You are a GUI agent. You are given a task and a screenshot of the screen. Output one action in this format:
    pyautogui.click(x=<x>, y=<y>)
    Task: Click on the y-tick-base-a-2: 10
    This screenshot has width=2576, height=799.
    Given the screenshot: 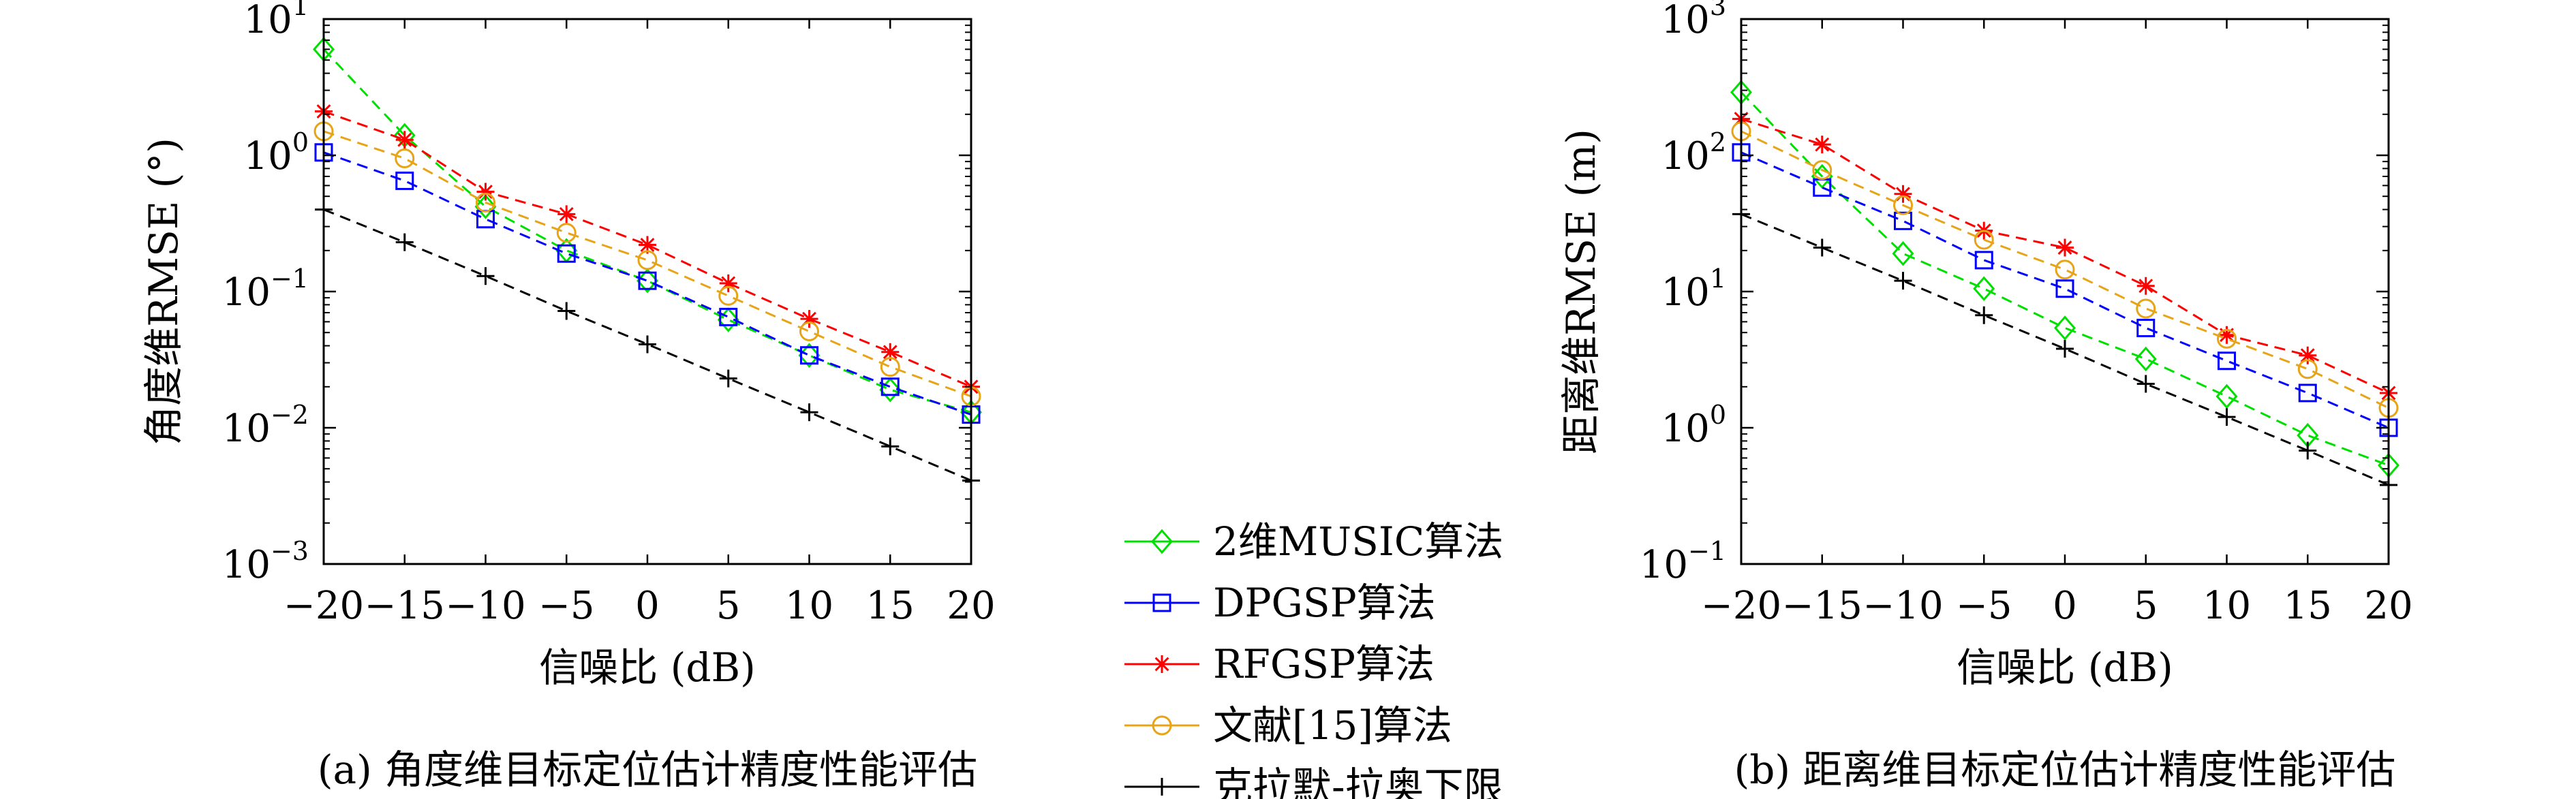 What is the action you would take?
    pyautogui.click(x=246, y=292)
    